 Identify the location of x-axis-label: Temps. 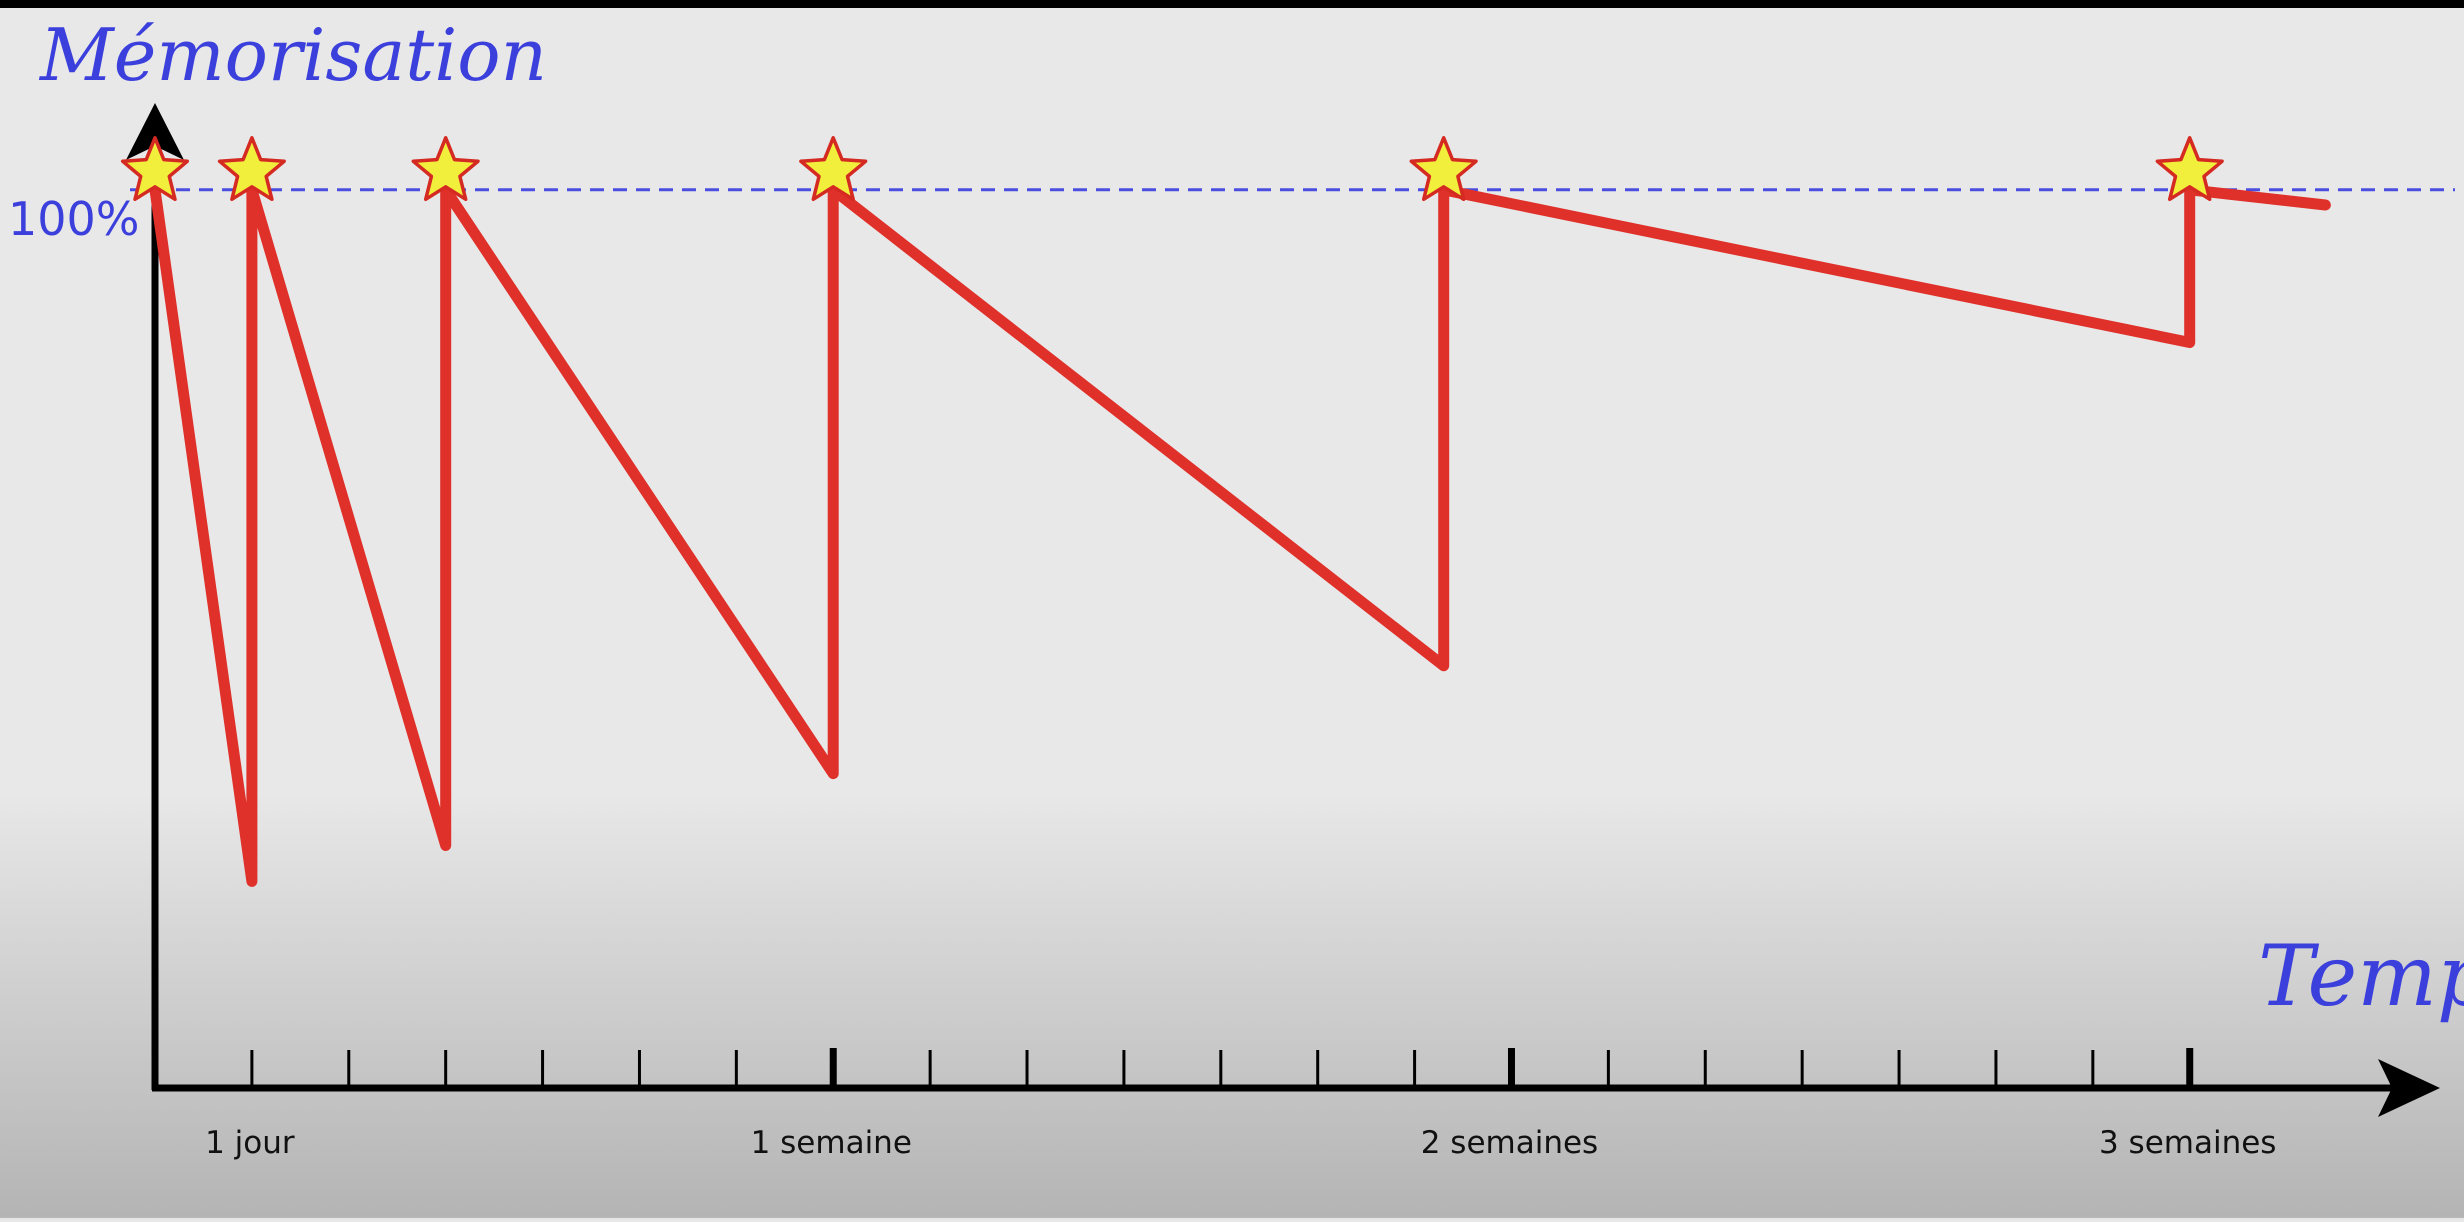
(2361, 976).